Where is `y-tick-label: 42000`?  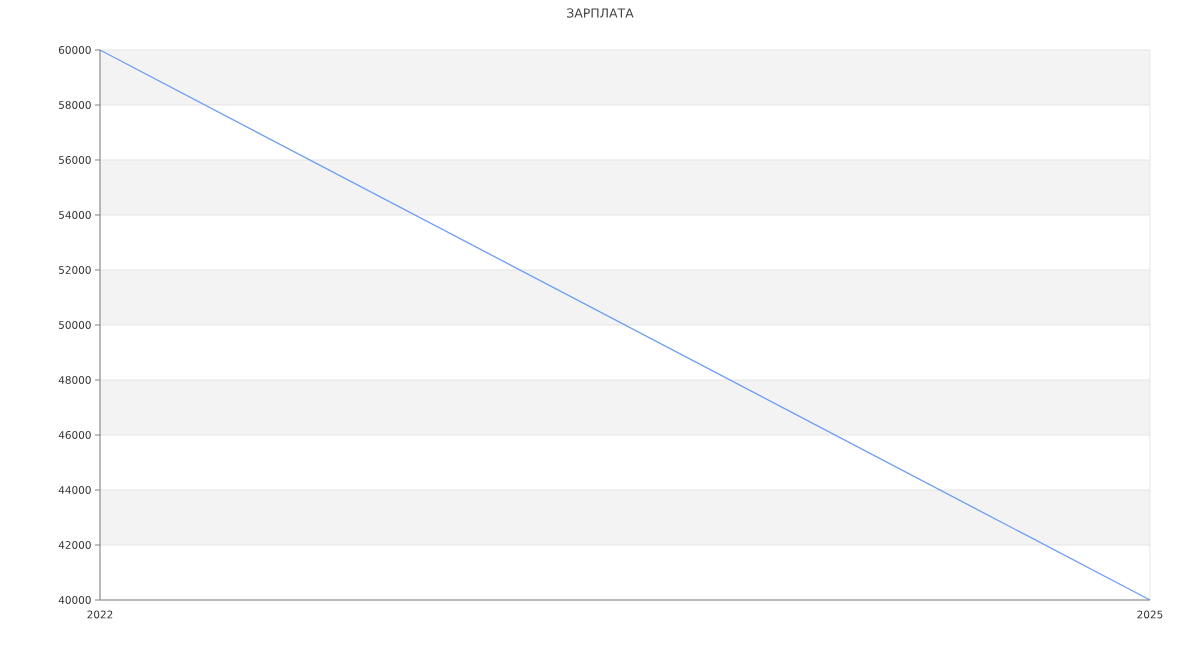
y-tick-label: 42000 is located at coordinates (74, 545).